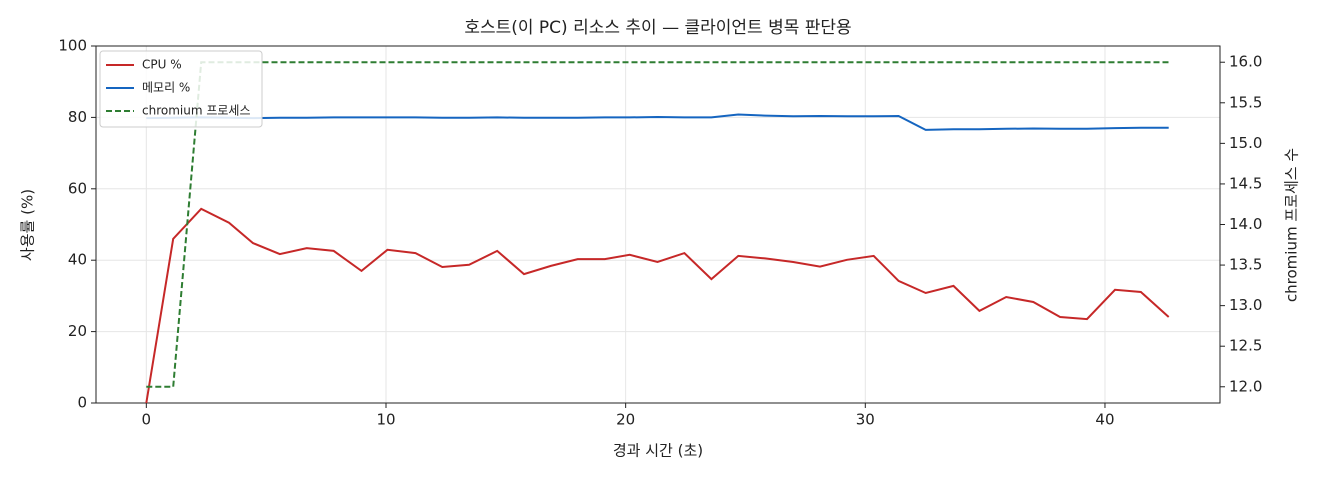  What do you see at coordinates (385, 420) in the screenshot?
I see `x-tick-label: 10` at bounding box center [385, 420].